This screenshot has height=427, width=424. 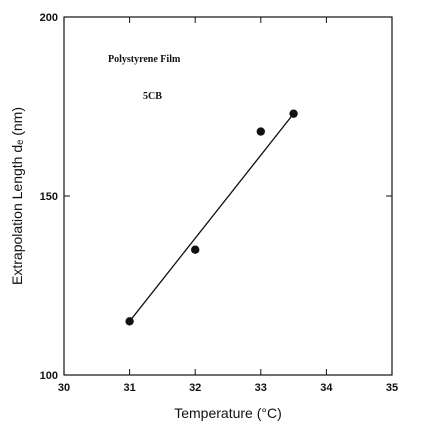 What do you see at coordinates (49, 376) in the screenshot?
I see `y-tick-label-0: 100` at bounding box center [49, 376].